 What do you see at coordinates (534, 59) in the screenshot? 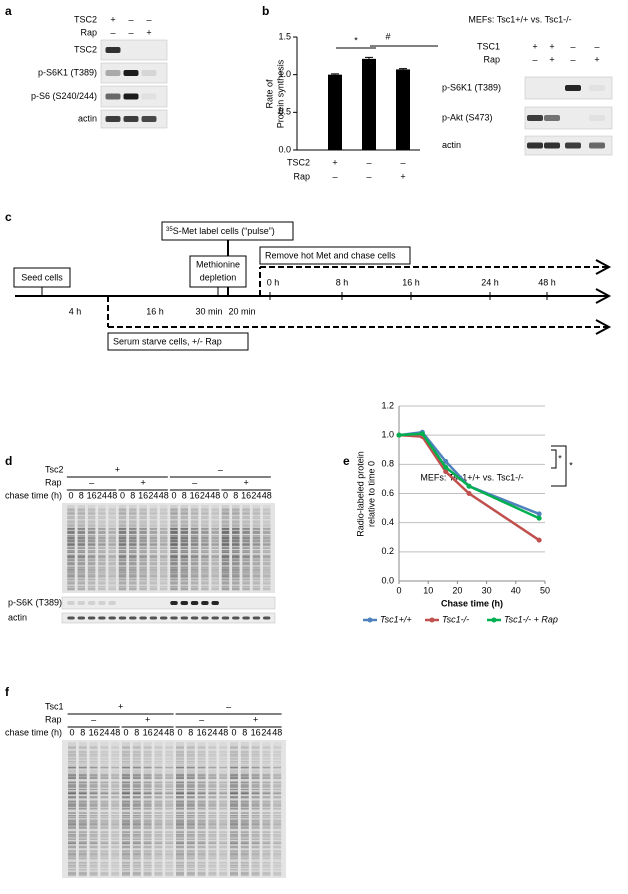
I see `condition-sign: –` at bounding box center [534, 59].